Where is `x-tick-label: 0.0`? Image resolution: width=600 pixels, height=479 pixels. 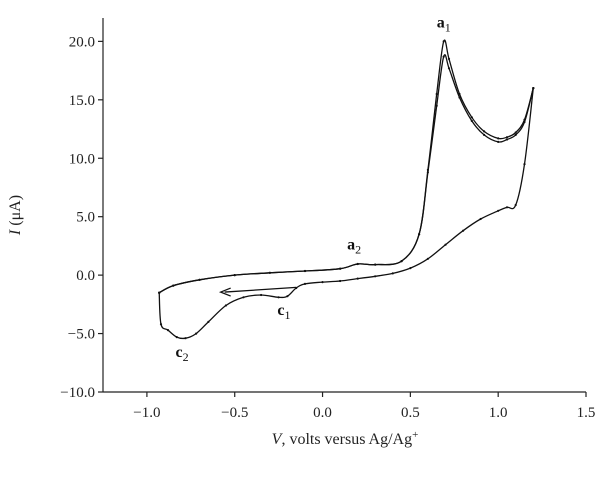 x-tick-label: 0.0 is located at coordinates (322, 413).